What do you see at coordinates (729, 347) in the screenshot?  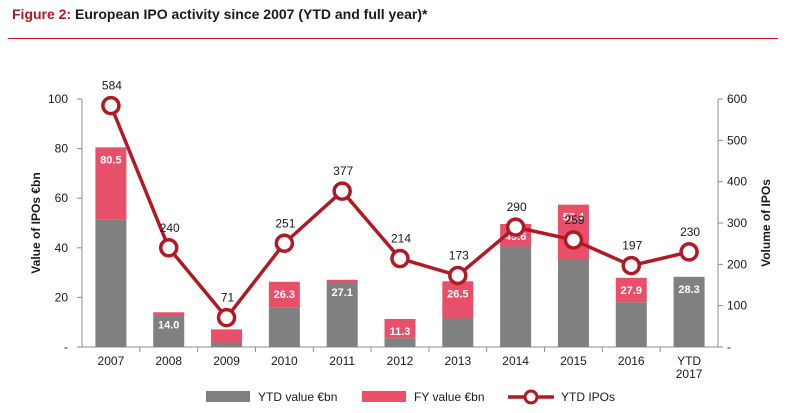 I see `right-tick-label: -` at bounding box center [729, 347].